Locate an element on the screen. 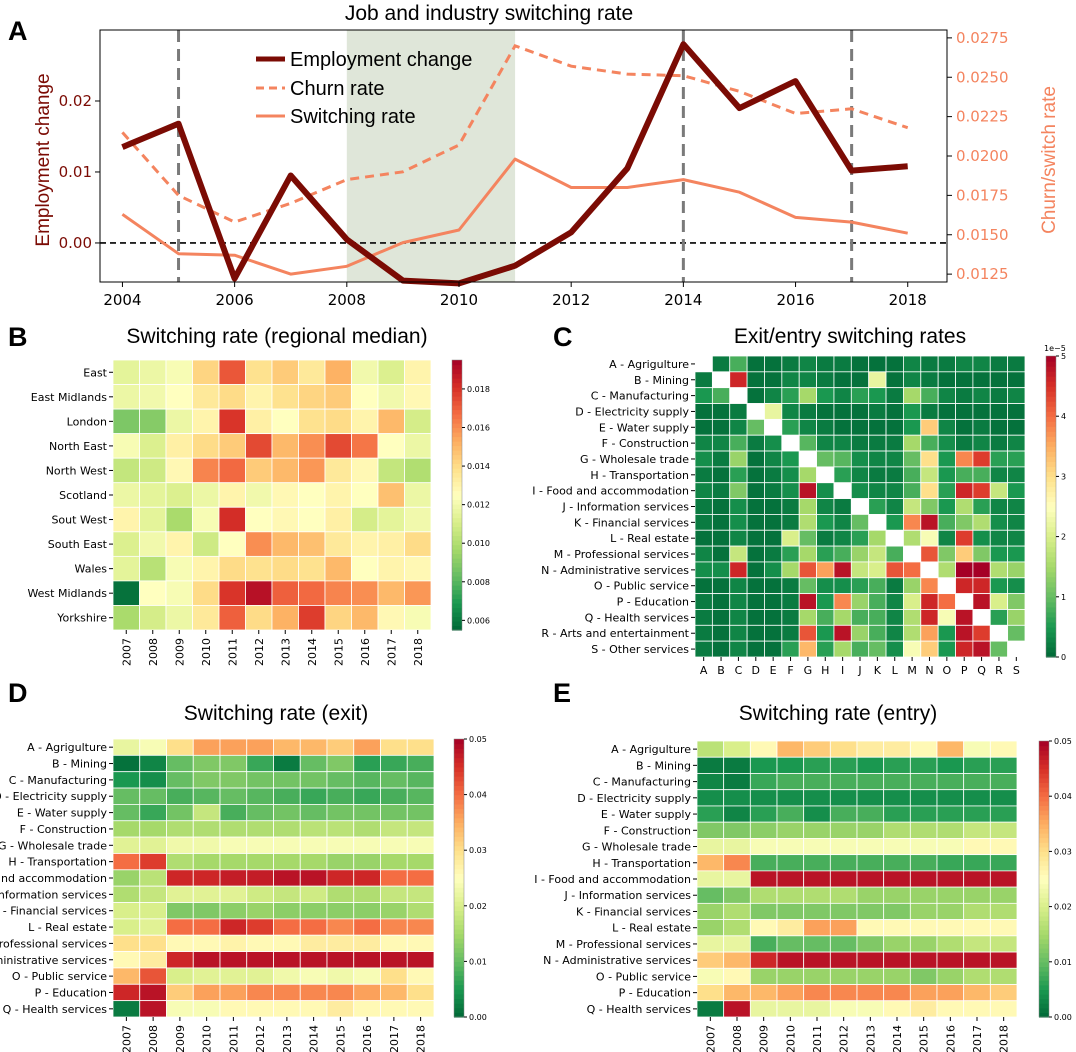 This screenshot has width=1076, height=1052. row-label: Sout West is located at coordinates (79, 520).